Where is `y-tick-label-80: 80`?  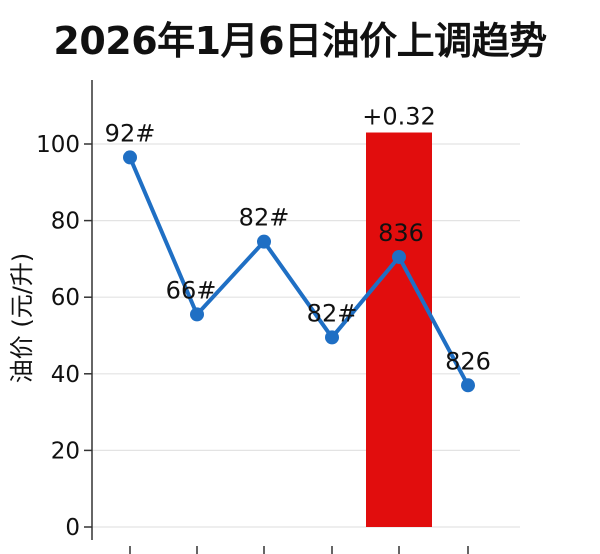 y-tick-label-80: 80 is located at coordinates (65, 222).